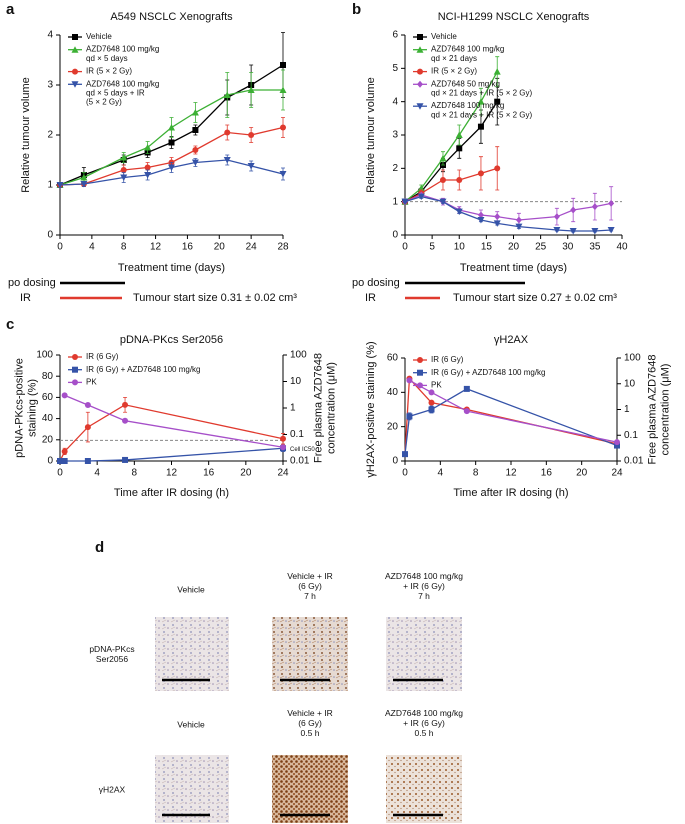 This screenshot has width=685, height=824. Describe the element at coordinates (124, 247) in the screenshot. I see `x-tick-label: 8` at that location.